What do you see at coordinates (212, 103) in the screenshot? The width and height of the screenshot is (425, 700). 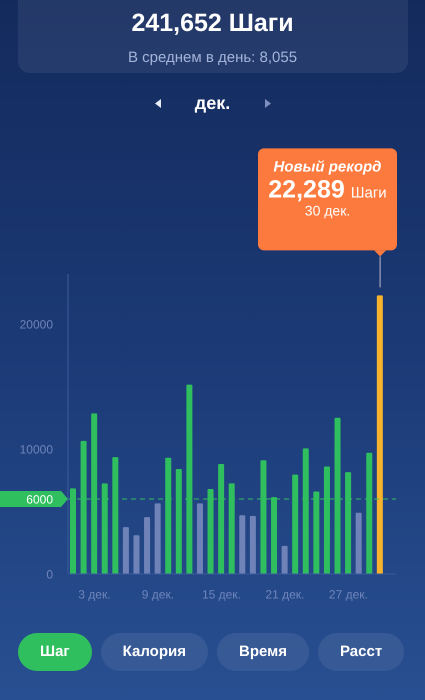 I see `text: дек.` at bounding box center [212, 103].